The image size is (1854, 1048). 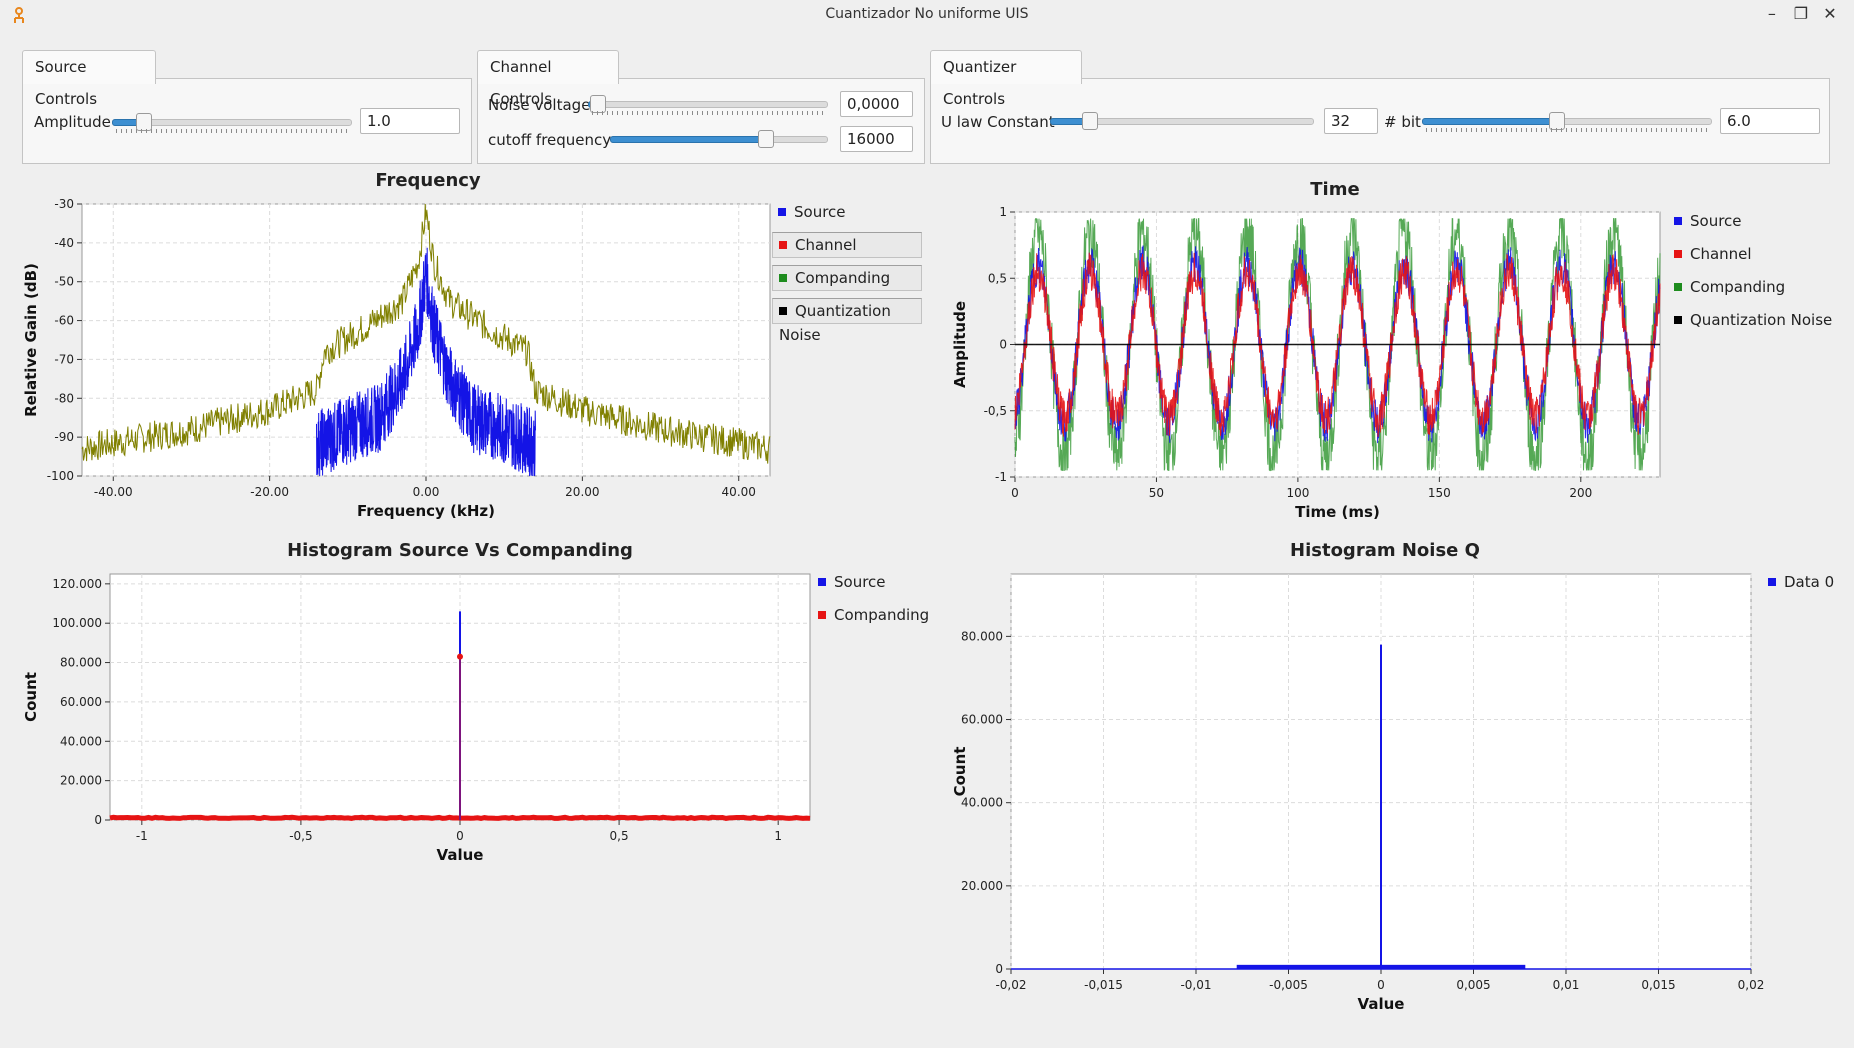 What do you see at coordinates (835, 323) in the screenshot?
I see `legend-quantization-noise-label: Quantization Noise` at bounding box center [835, 323].